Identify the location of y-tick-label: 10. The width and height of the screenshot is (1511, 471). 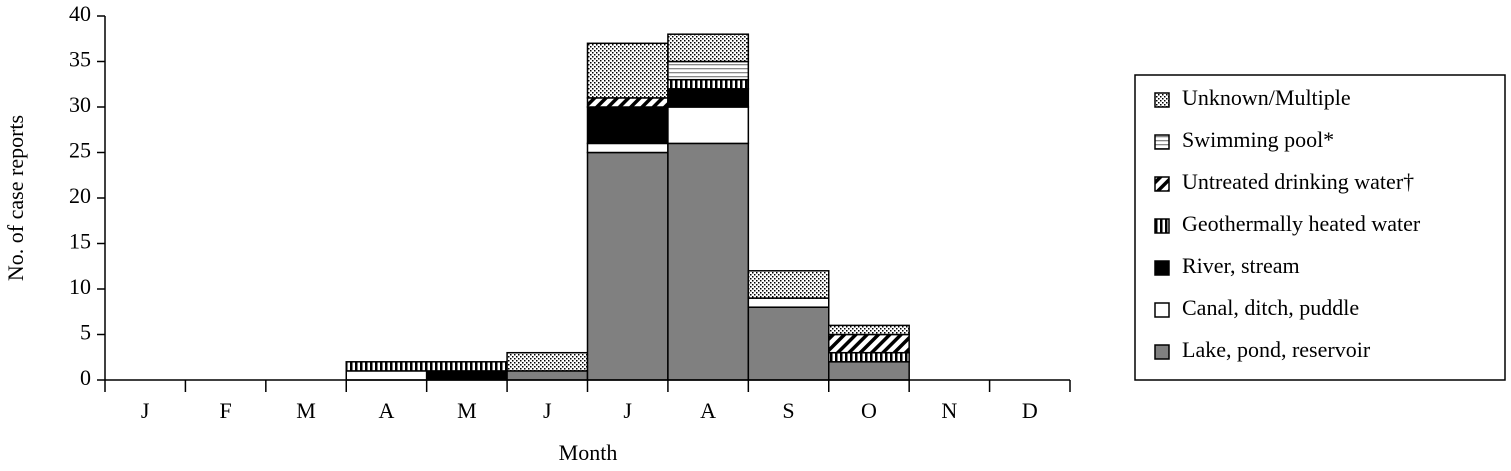
(80, 286).